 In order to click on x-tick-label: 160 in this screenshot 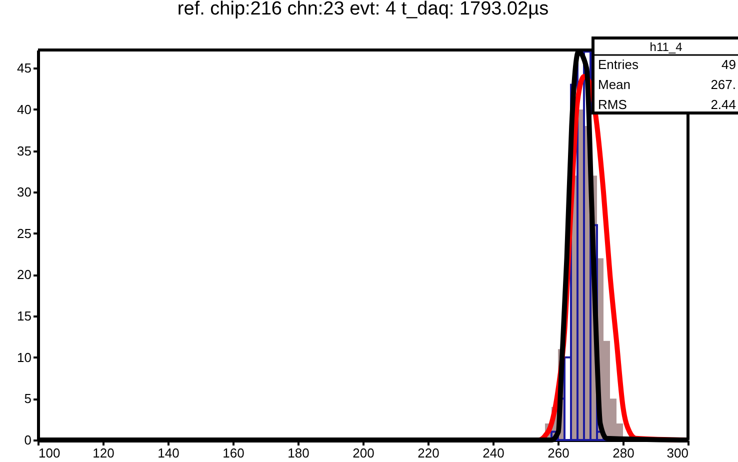, I will do `click(233, 453)`.